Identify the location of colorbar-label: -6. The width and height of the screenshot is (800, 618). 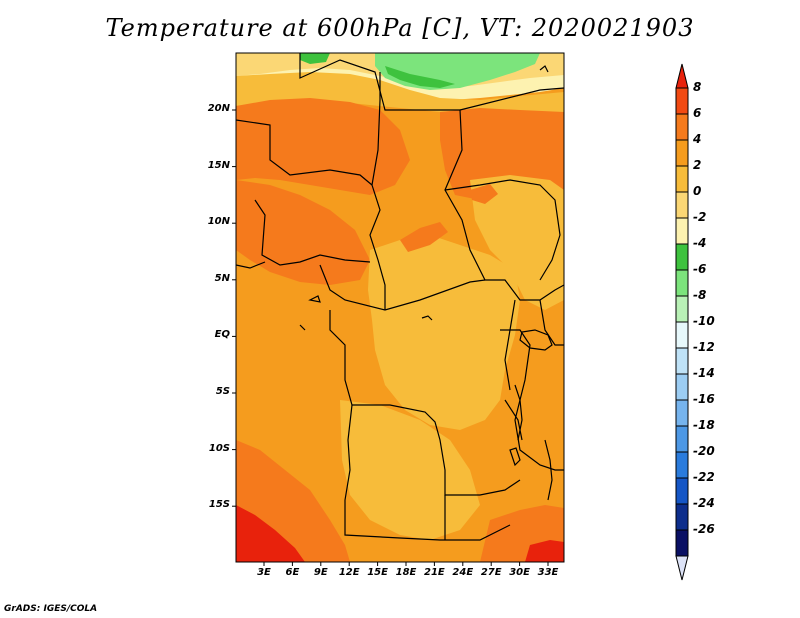
(700, 269).